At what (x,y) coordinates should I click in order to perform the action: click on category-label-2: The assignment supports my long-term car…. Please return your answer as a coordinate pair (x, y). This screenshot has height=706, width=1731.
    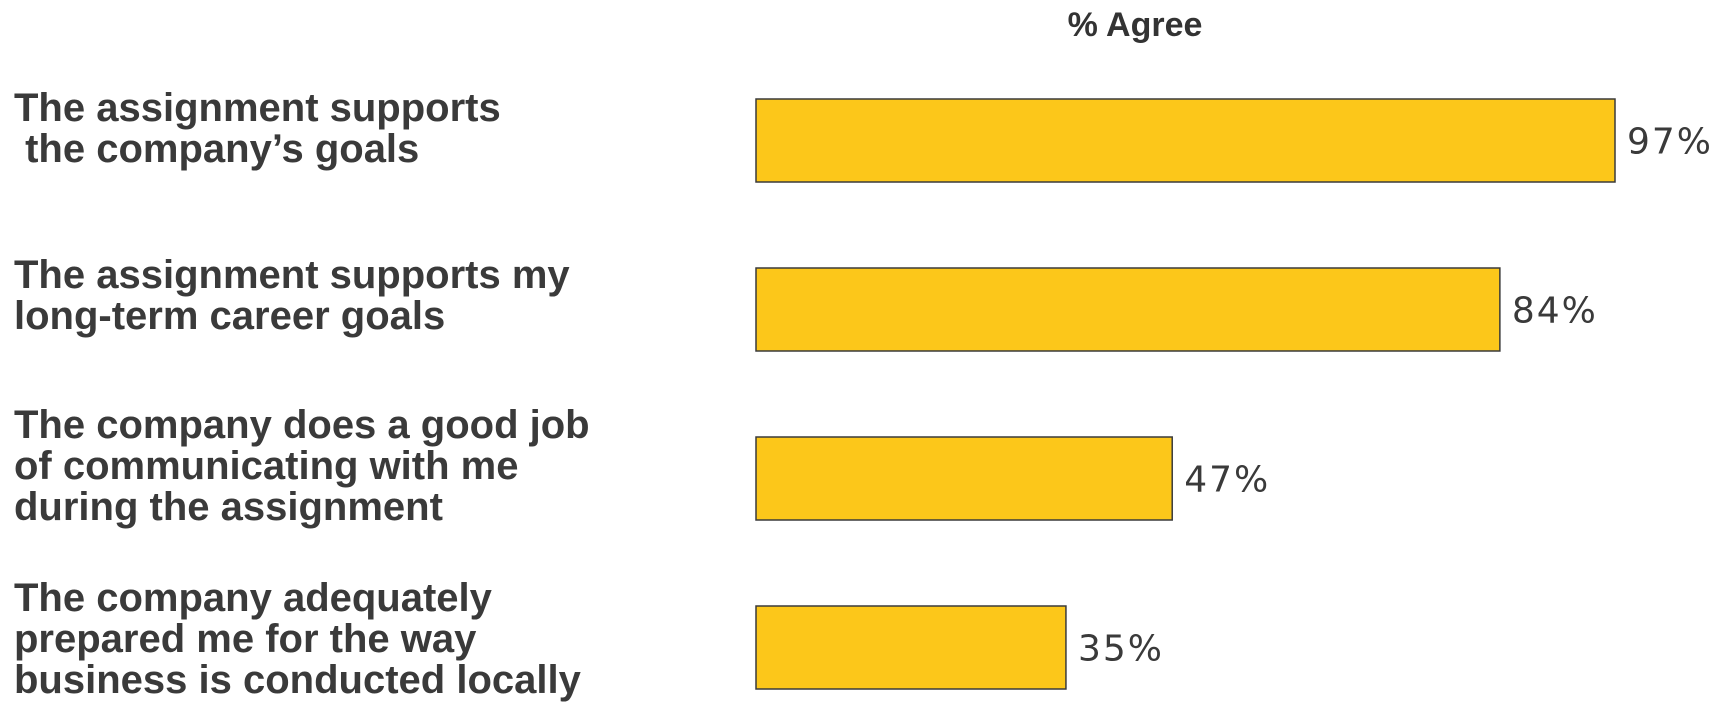
    Looking at the image, I should click on (292, 295).